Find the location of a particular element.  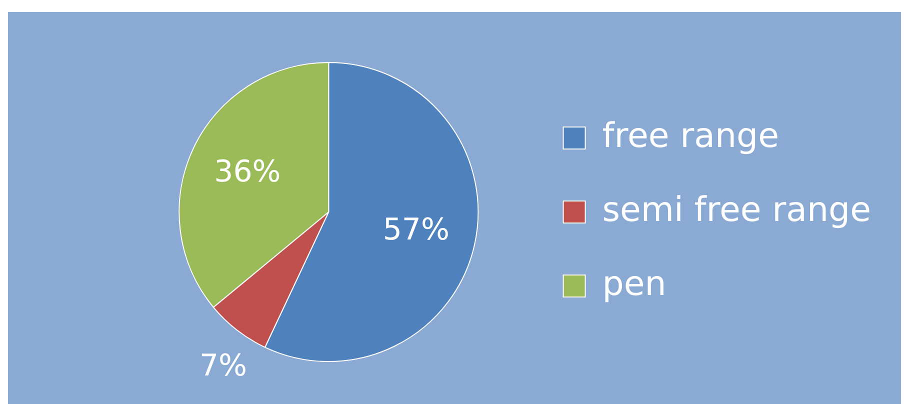

legend-label: pen is located at coordinates (634, 284).